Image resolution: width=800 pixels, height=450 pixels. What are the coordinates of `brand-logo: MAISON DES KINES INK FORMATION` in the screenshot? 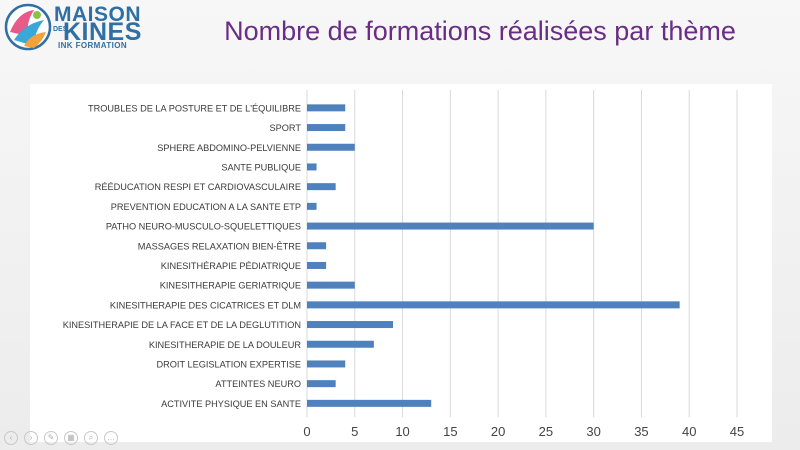 It's located at (74, 28).